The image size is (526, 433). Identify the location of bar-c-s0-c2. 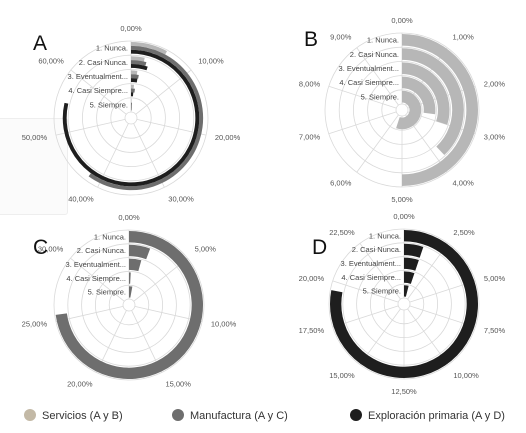
(139, 252).